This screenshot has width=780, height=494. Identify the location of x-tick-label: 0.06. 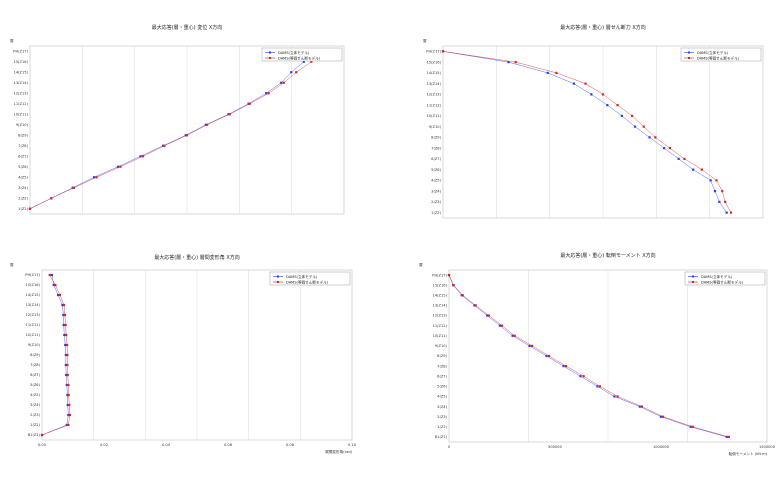
(228, 445).